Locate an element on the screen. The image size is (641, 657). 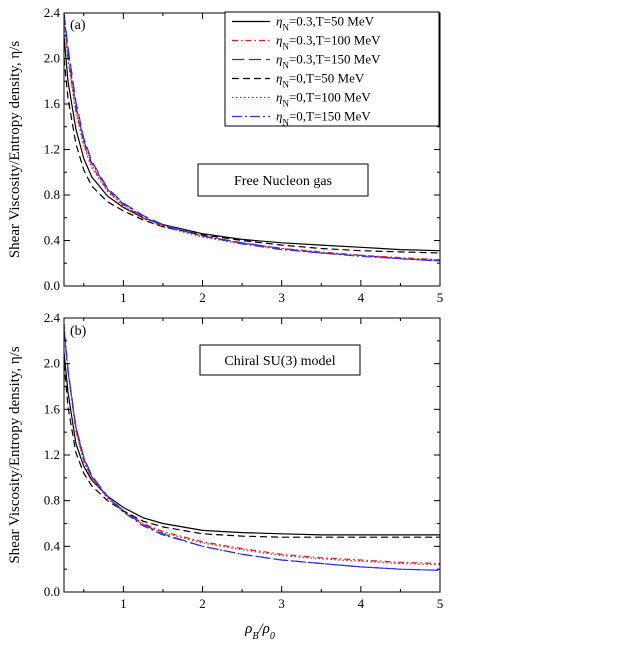
legend-label: ηN=0.3,T=100 MeV is located at coordinates (328, 42).